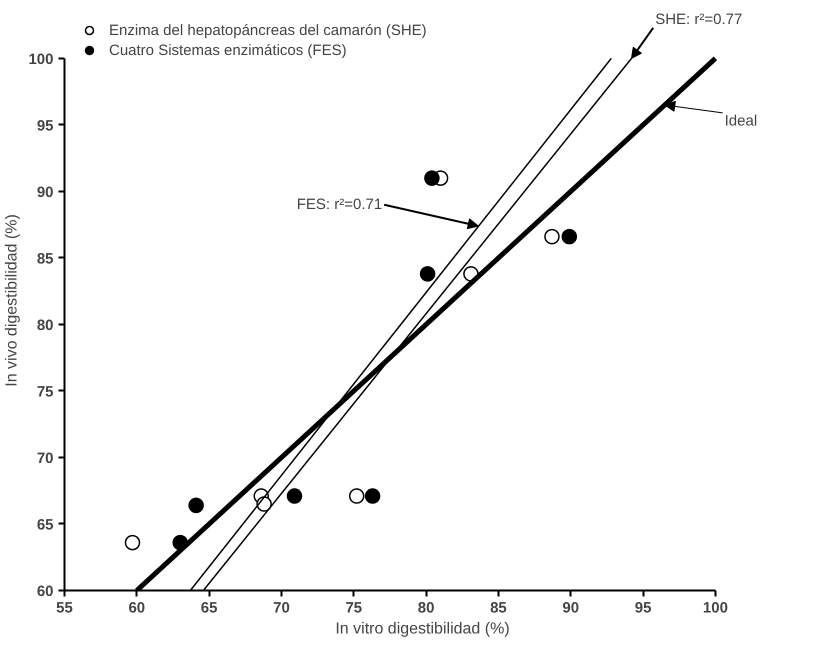 The image size is (814, 652). I want to click on y-tick-label: 70, so click(45, 458).